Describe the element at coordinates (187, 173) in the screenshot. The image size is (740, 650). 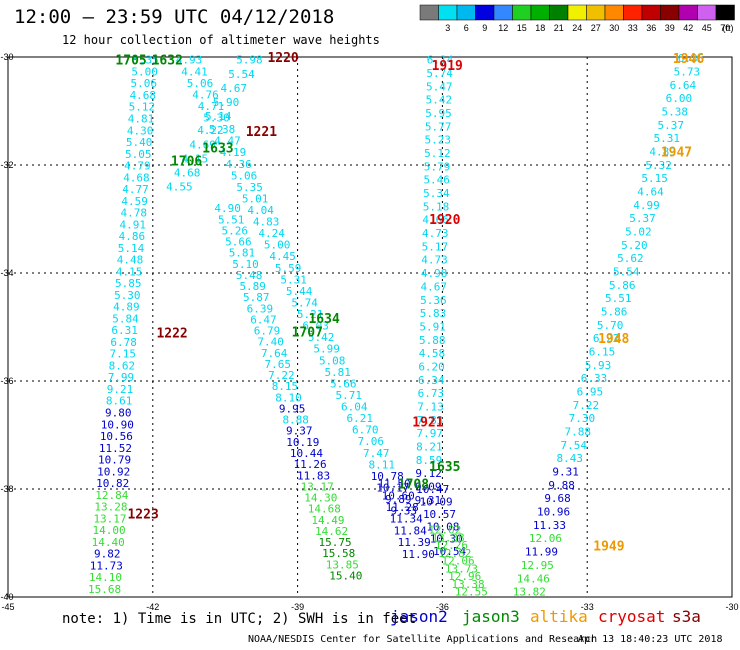
I see `wave-height-value: 4.68` at that location.